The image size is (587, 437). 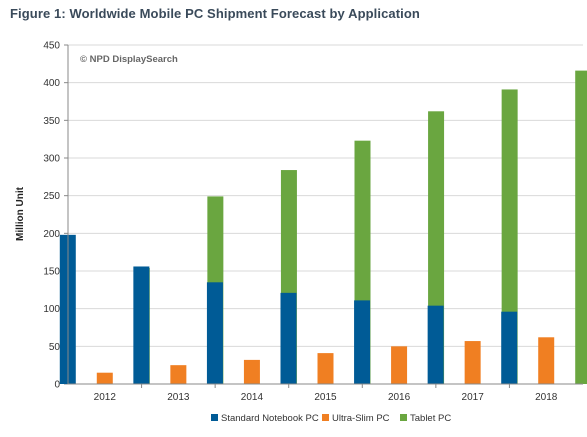 What do you see at coordinates (270, 418) in the screenshot?
I see `legend-label-standard-notebook-pc: Standard Notebook PC` at bounding box center [270, 418].